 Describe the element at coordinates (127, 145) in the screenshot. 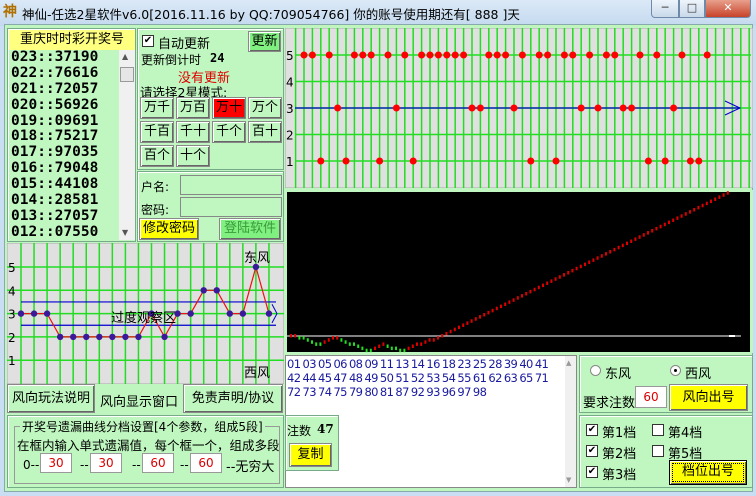

I see `scrollbar: ▲ ▼` at that location.